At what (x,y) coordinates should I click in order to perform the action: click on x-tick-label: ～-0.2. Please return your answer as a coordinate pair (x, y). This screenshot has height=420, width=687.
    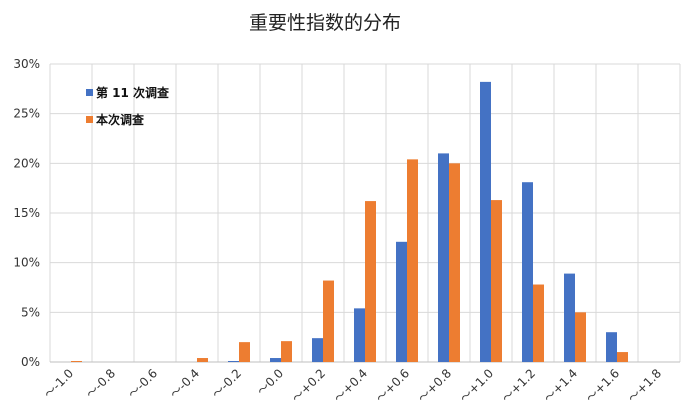
    Looking at the image, I should click on (226, 383).